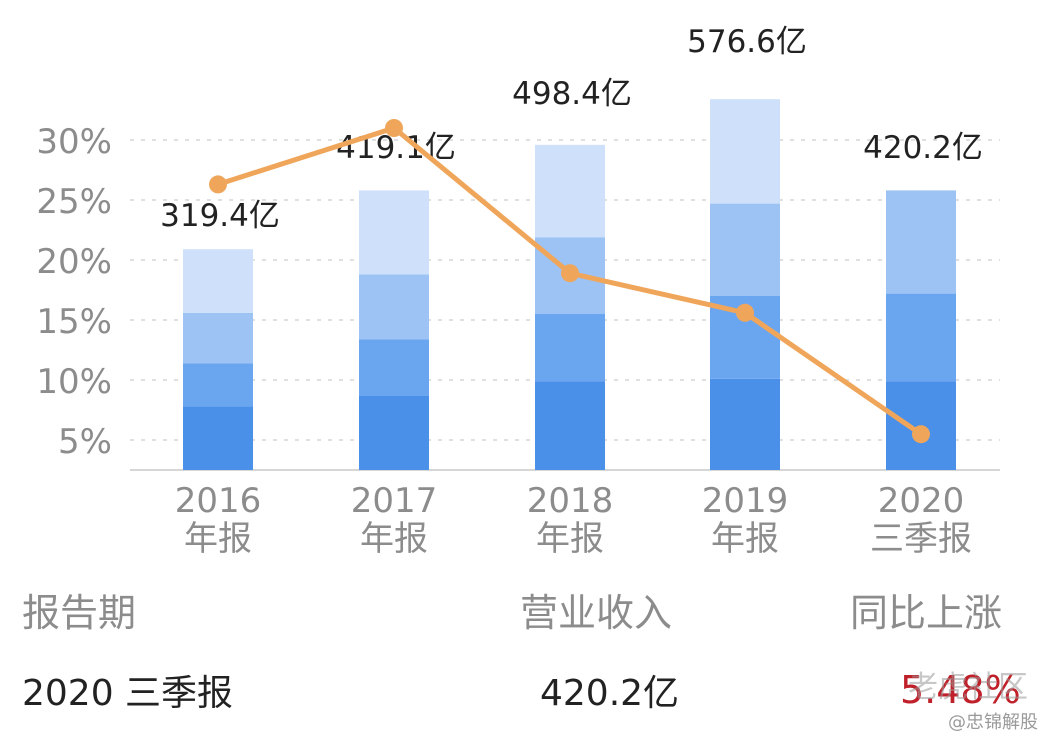  I want to click on header-period: 报告期, so click(79, 613).